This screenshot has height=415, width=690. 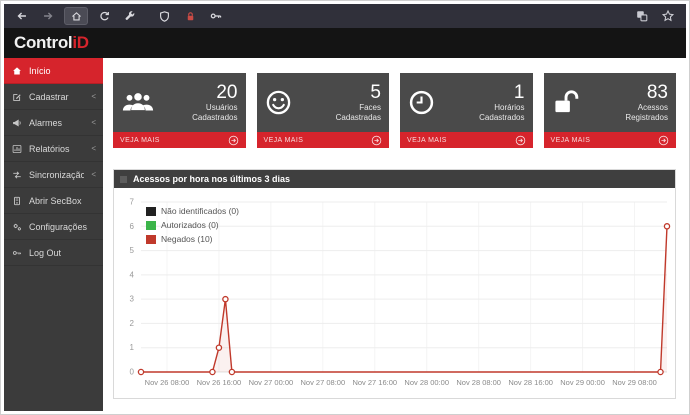 I want to click on stat-cards-row: 20 Usuários Cadastrados VEJA MAIS, so click(x=394, y=110).